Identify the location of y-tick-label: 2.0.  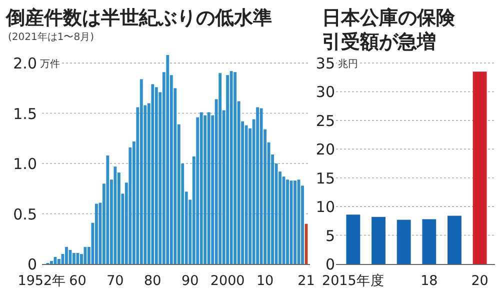
(25, 63).